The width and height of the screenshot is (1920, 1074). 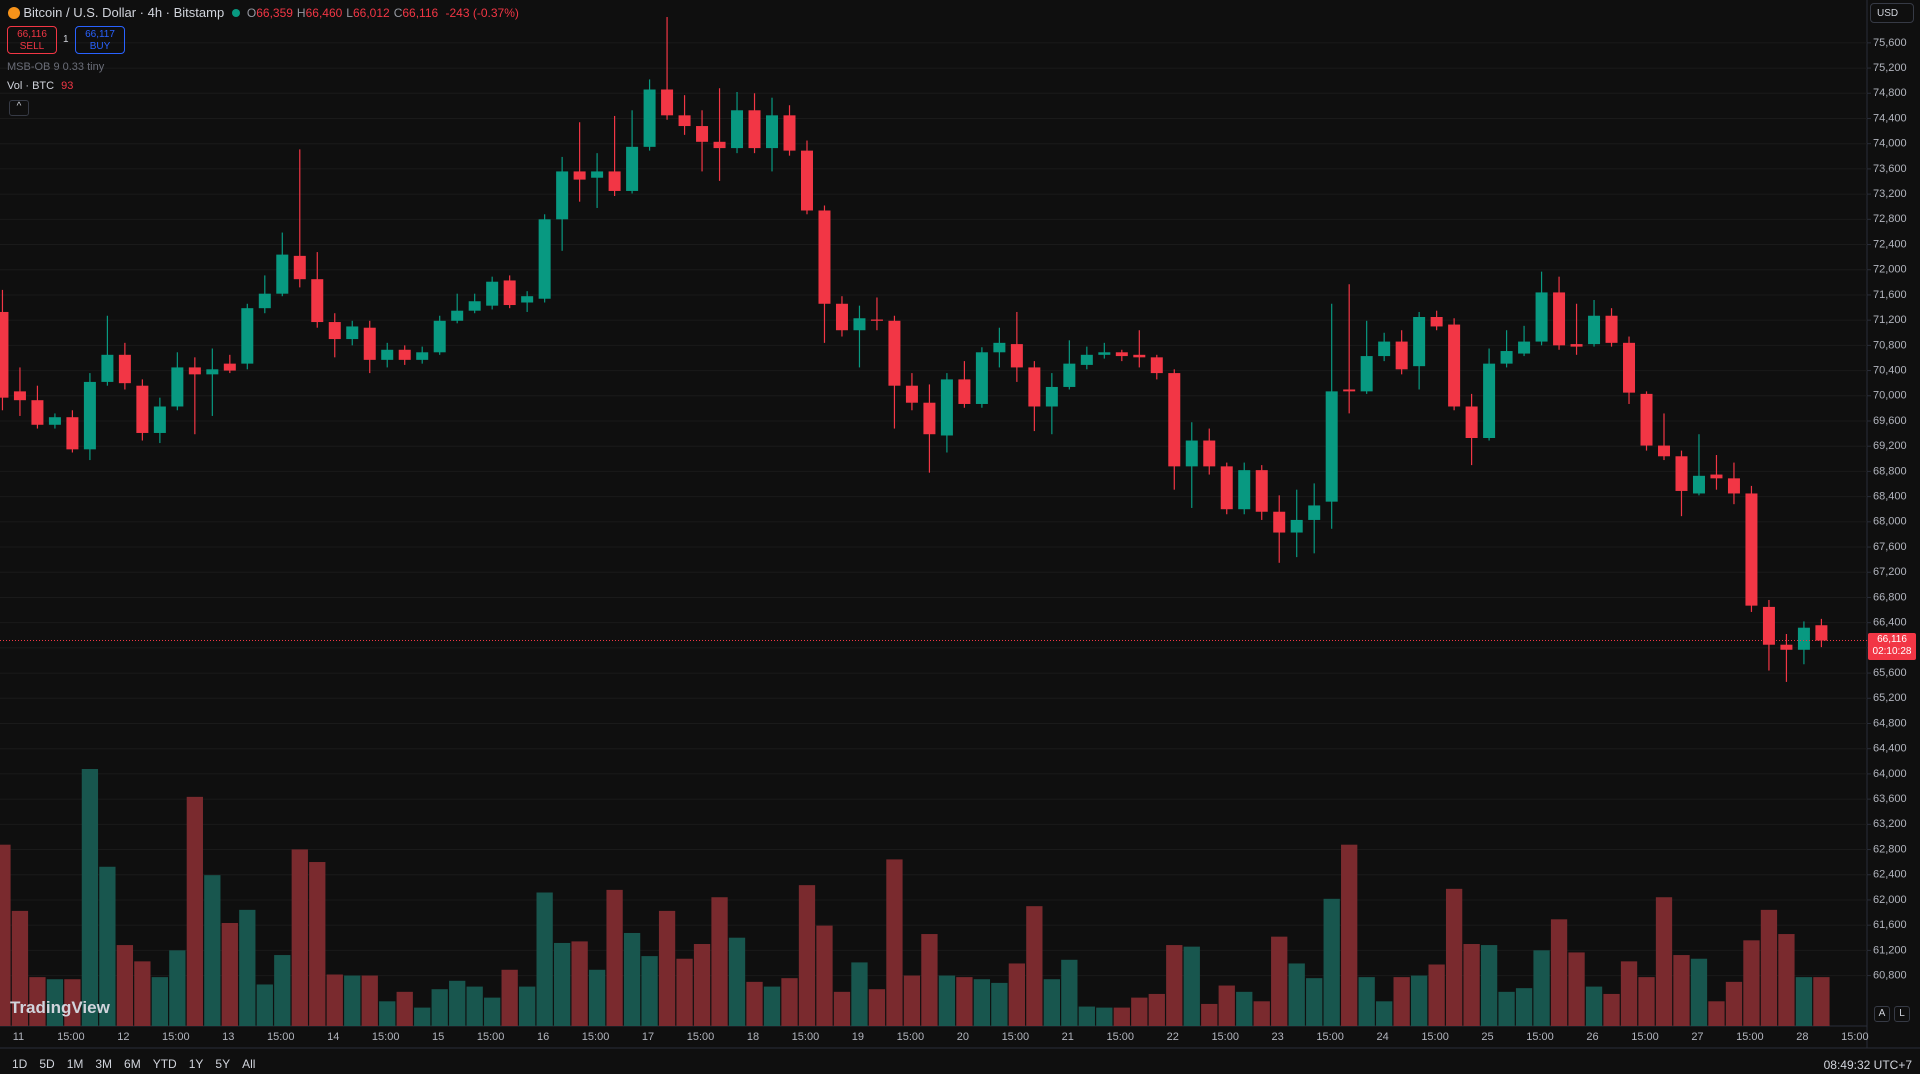 What do you see at coordinates (1892, 13) in the screenshot?
I see `currency-button: USD` at bounding box center [1892, 13].